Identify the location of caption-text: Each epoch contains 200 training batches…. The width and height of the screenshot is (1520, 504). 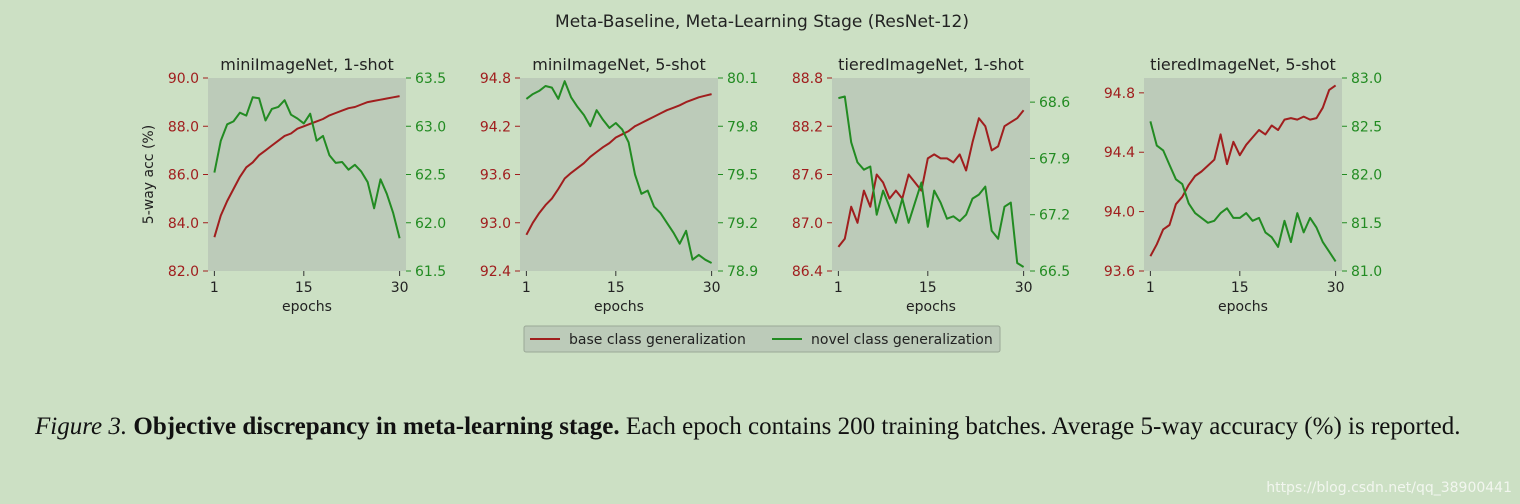
(1040, 426).